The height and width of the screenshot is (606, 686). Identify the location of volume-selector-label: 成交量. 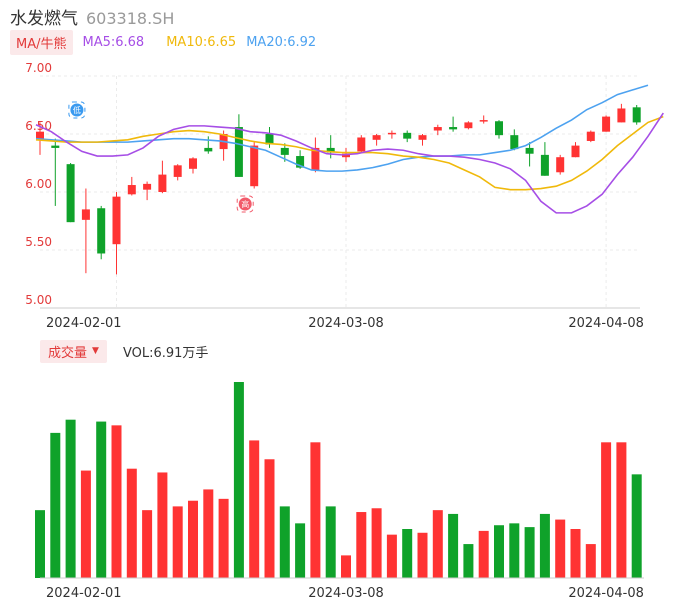
(68, 353).